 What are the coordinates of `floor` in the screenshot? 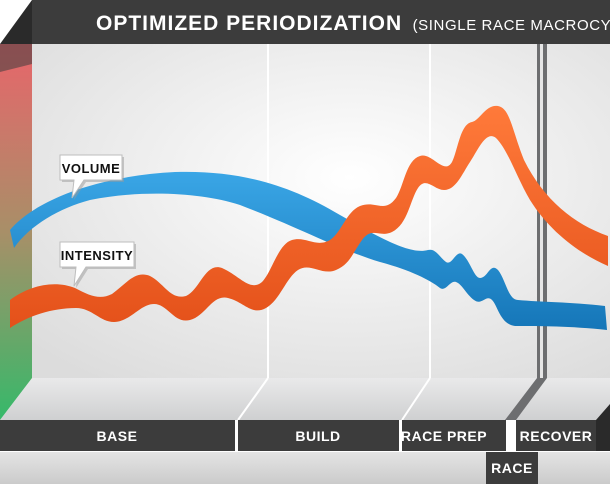 It's located at (305, 399).